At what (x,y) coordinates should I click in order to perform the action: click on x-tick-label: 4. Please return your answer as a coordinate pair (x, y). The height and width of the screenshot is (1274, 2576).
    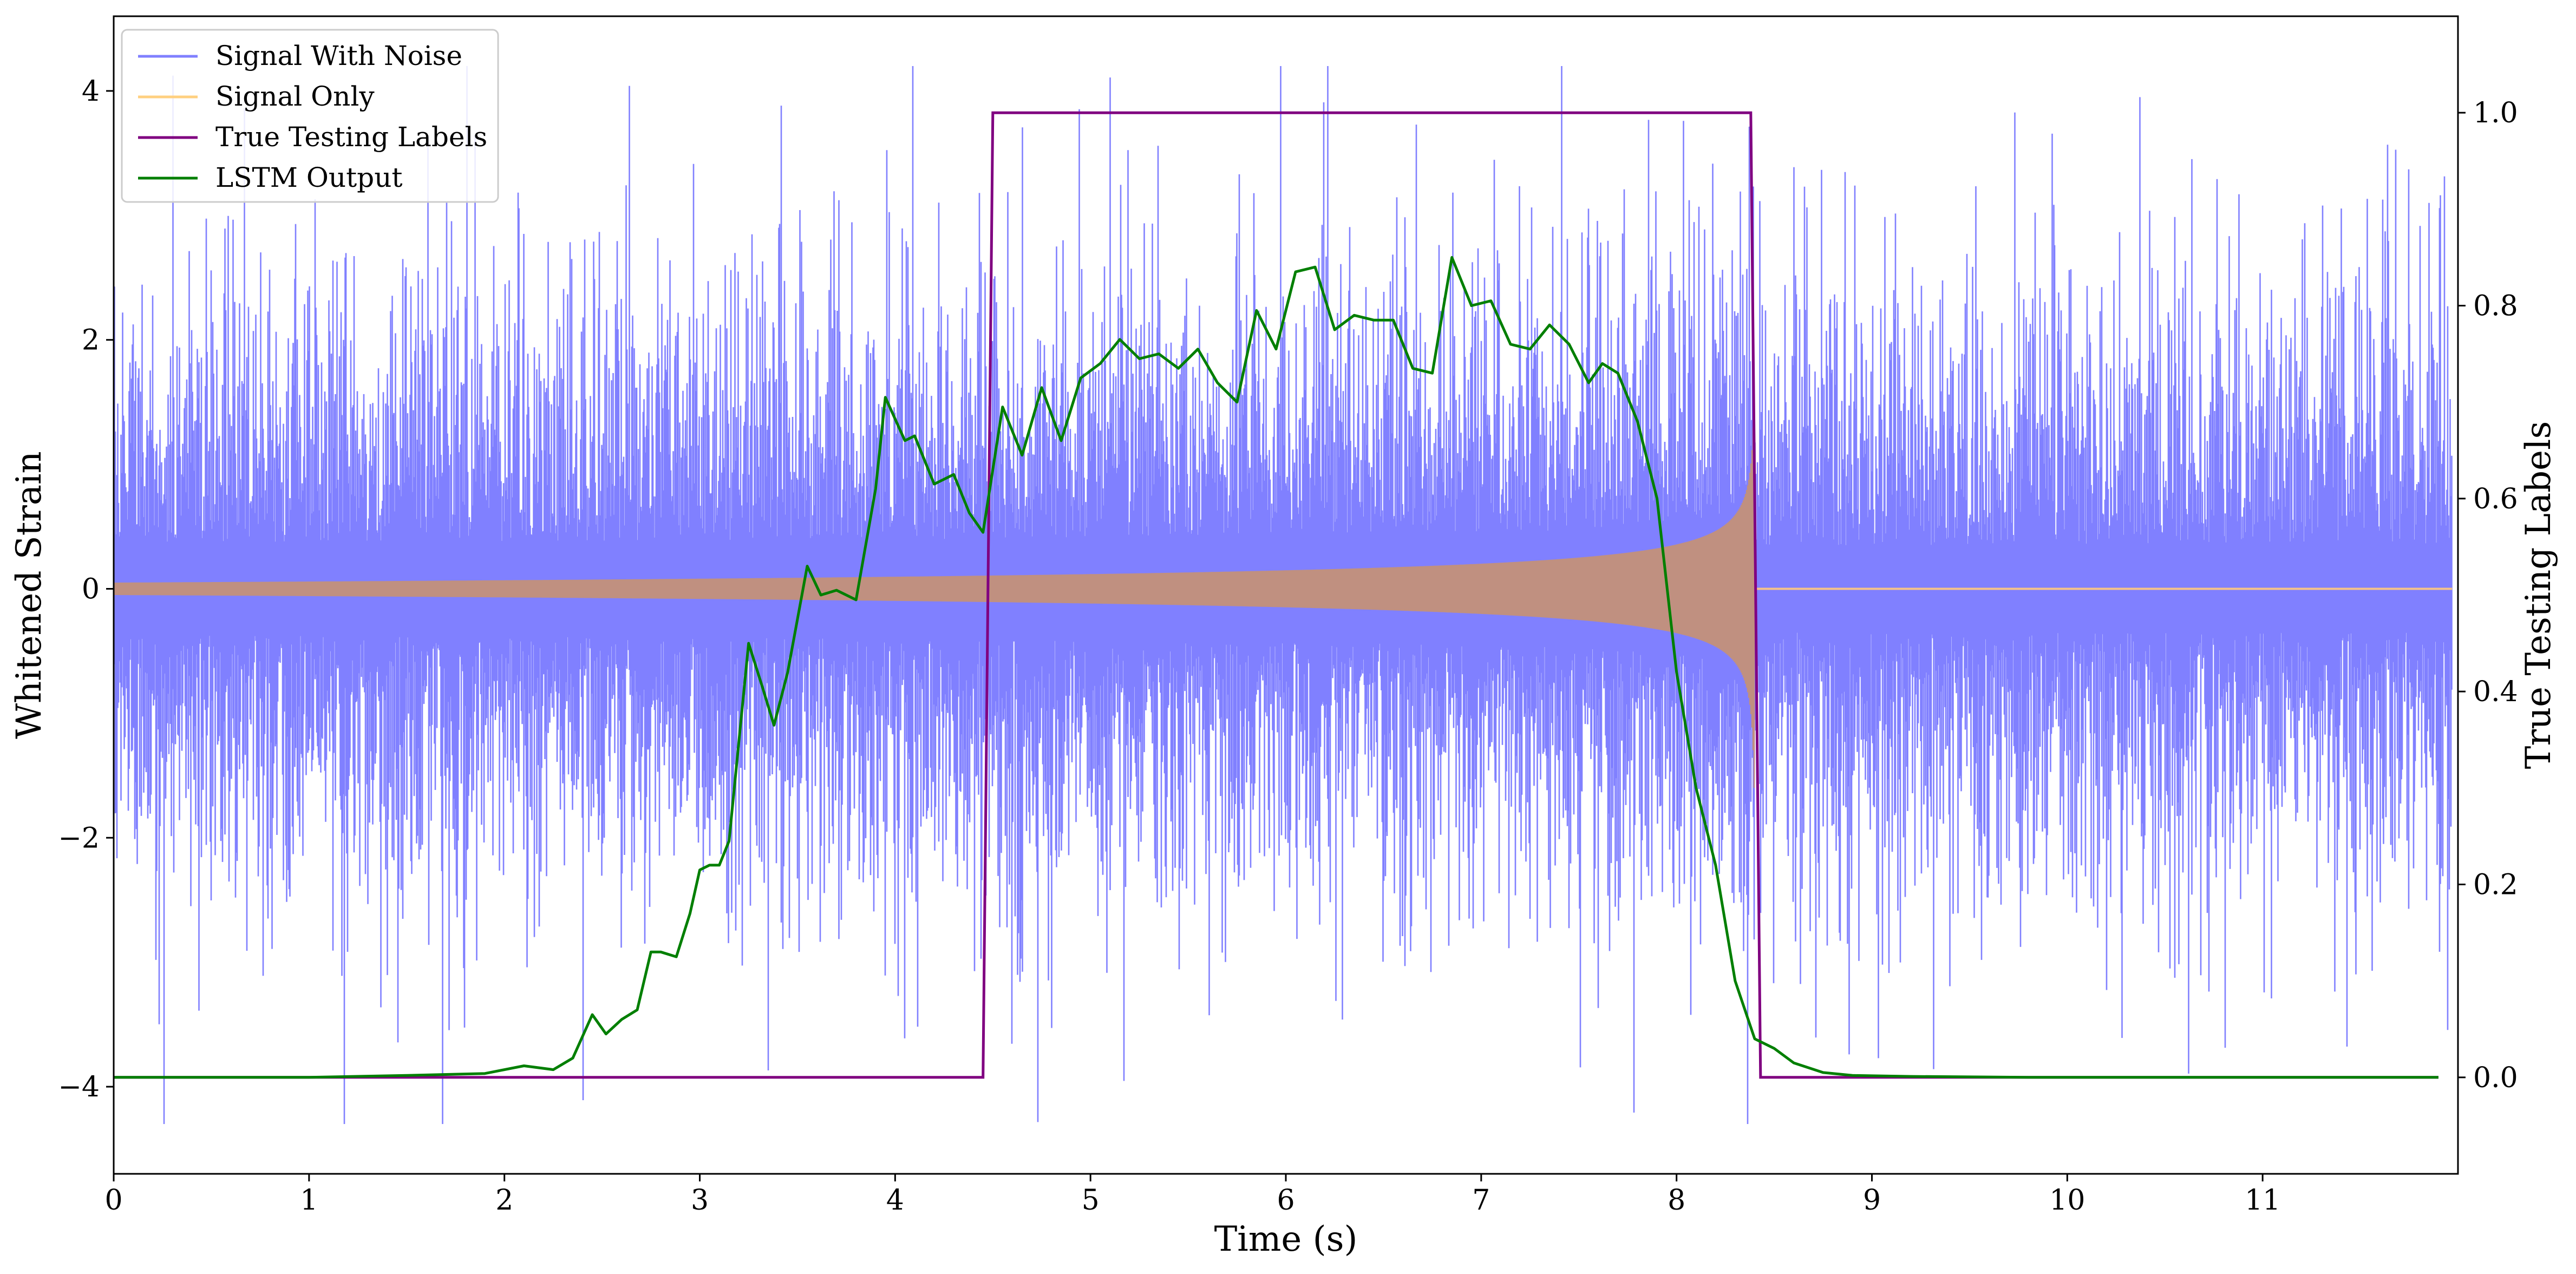
    Looking at the image, I should click on (895, 1200).